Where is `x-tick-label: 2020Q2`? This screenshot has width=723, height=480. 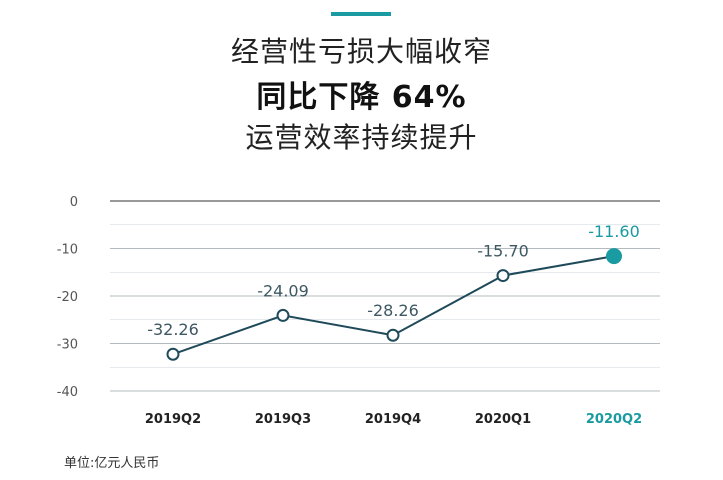
x-tick-label: 2020Q2 is located at coordinates (614, 419).